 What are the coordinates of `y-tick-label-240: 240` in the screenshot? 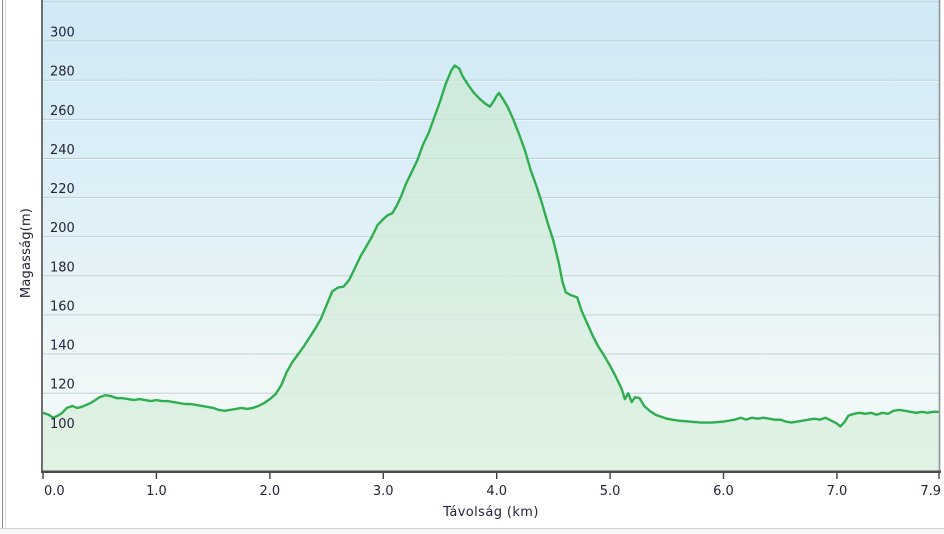 It's located at (62, 150).